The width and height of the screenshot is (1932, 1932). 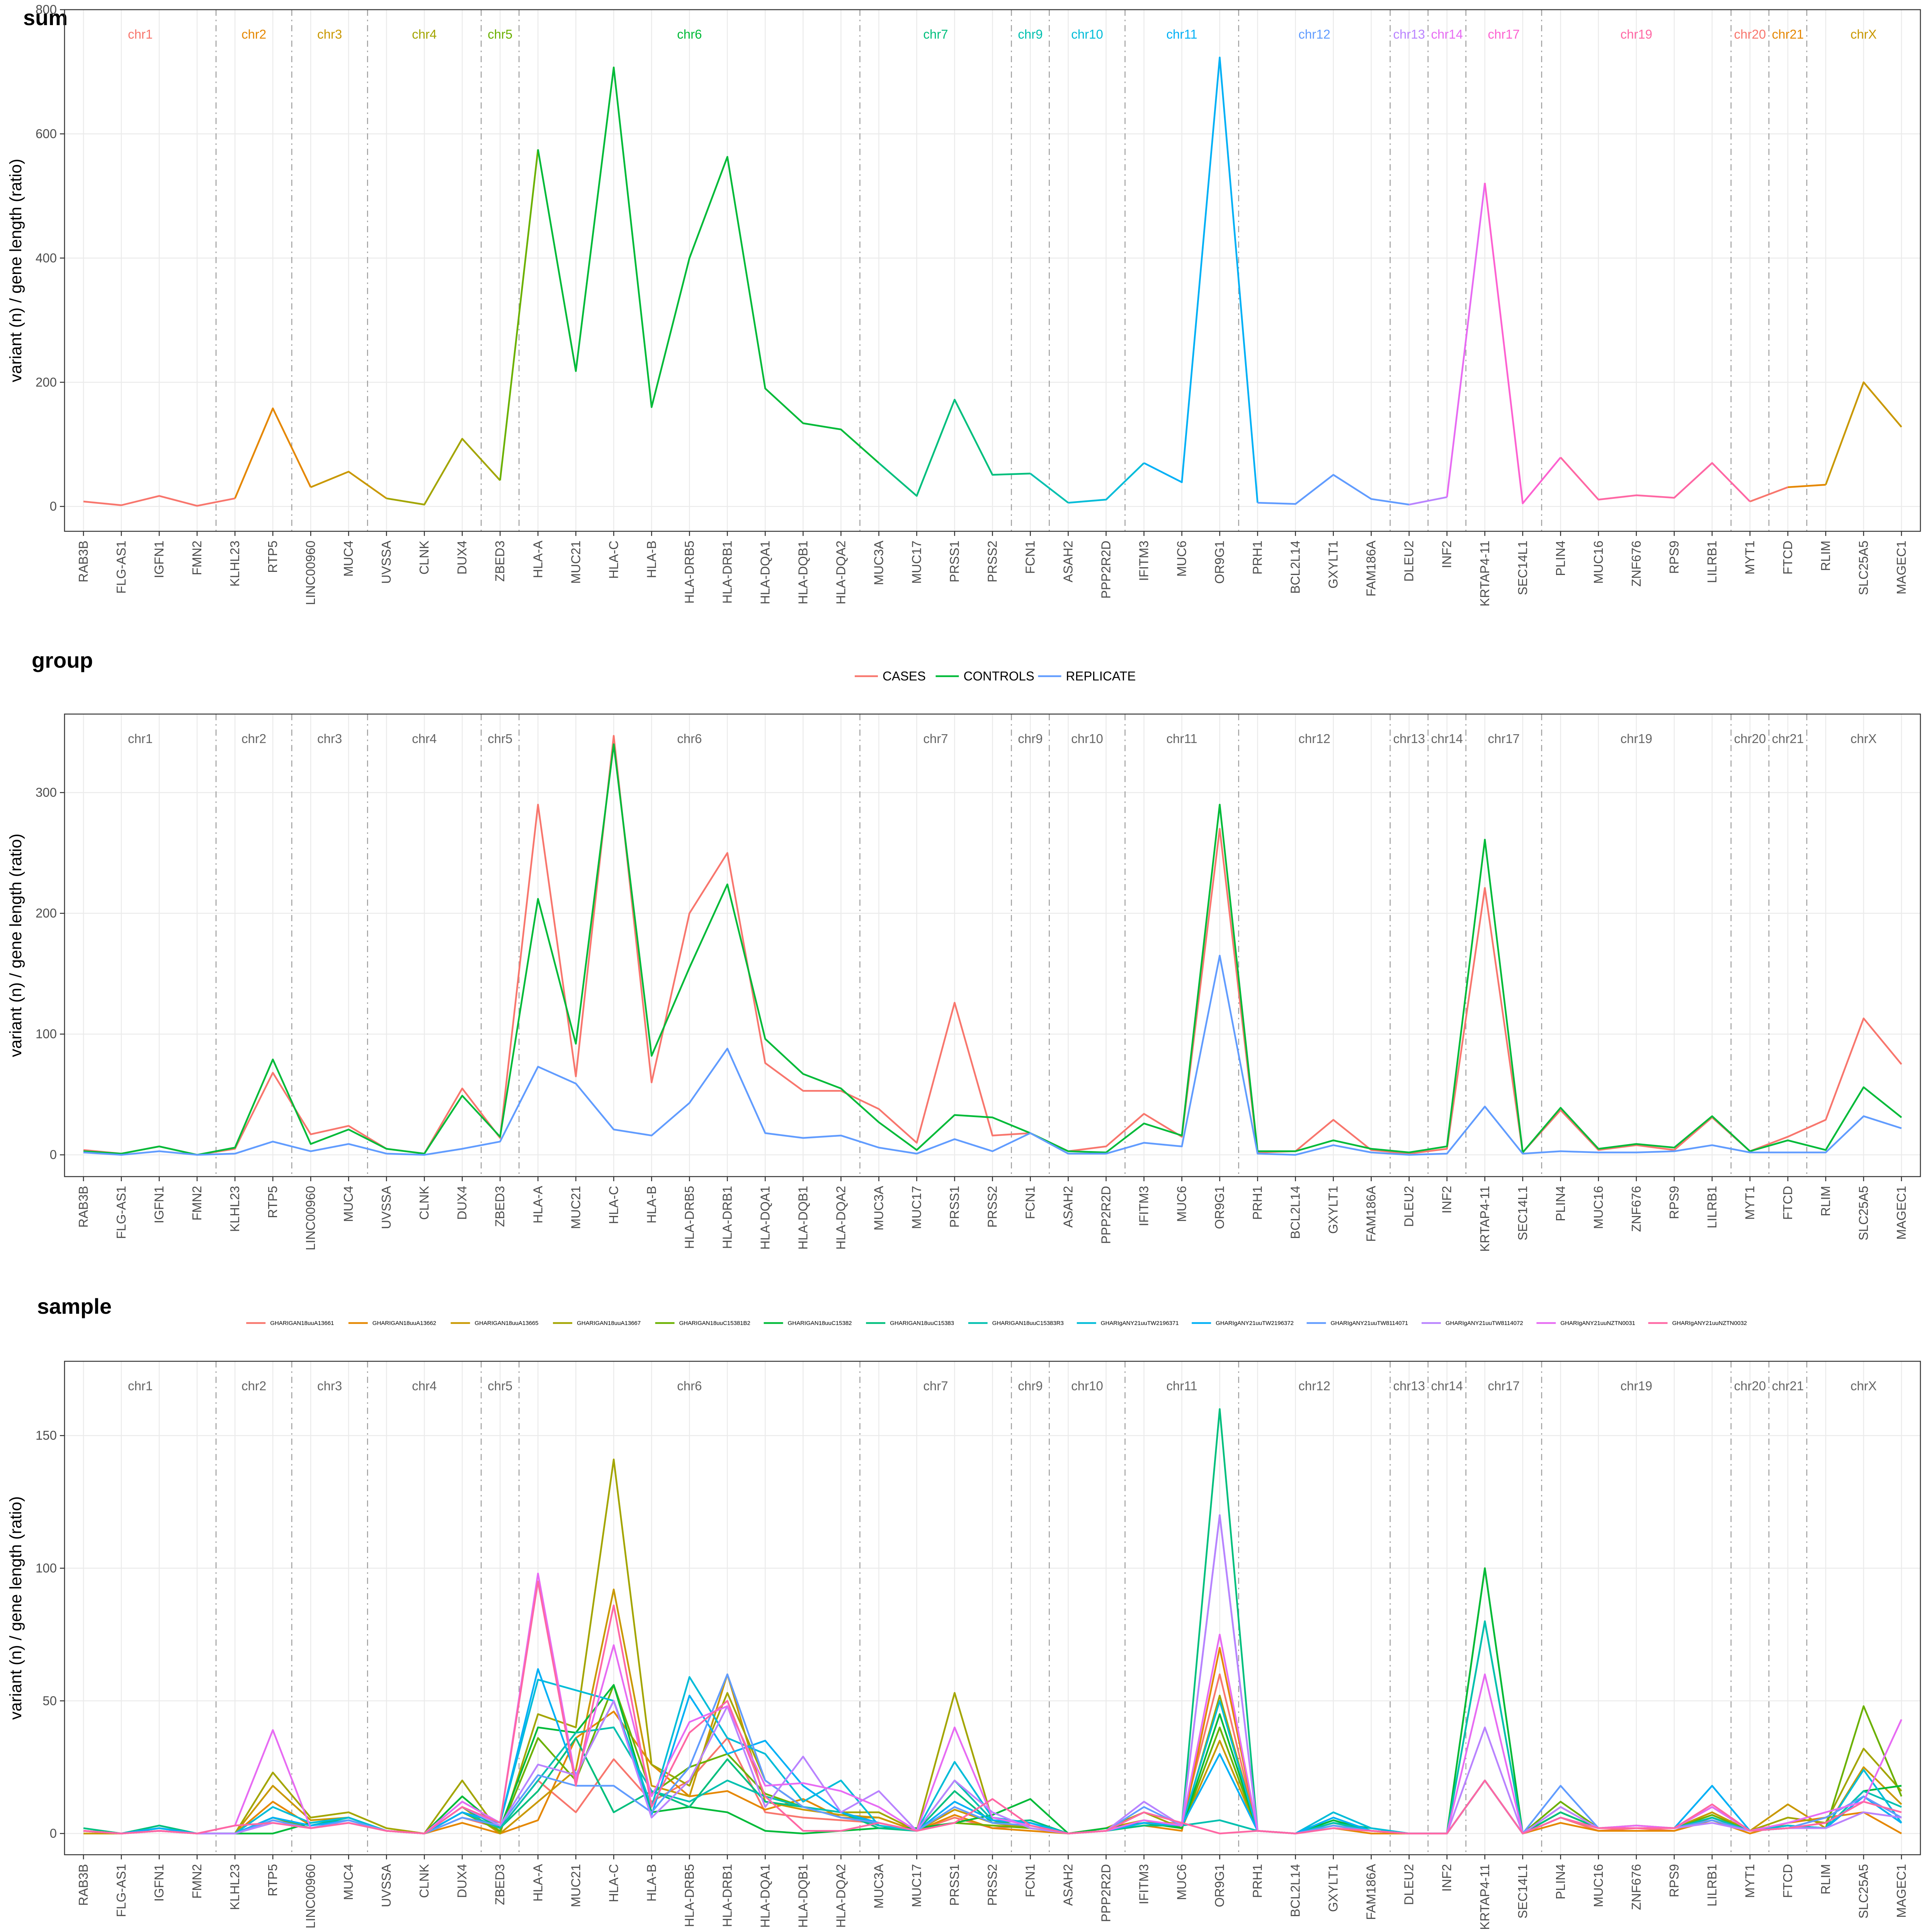 I want to click on x-tick-label: FCN1, so click(x=1030, y=1203).